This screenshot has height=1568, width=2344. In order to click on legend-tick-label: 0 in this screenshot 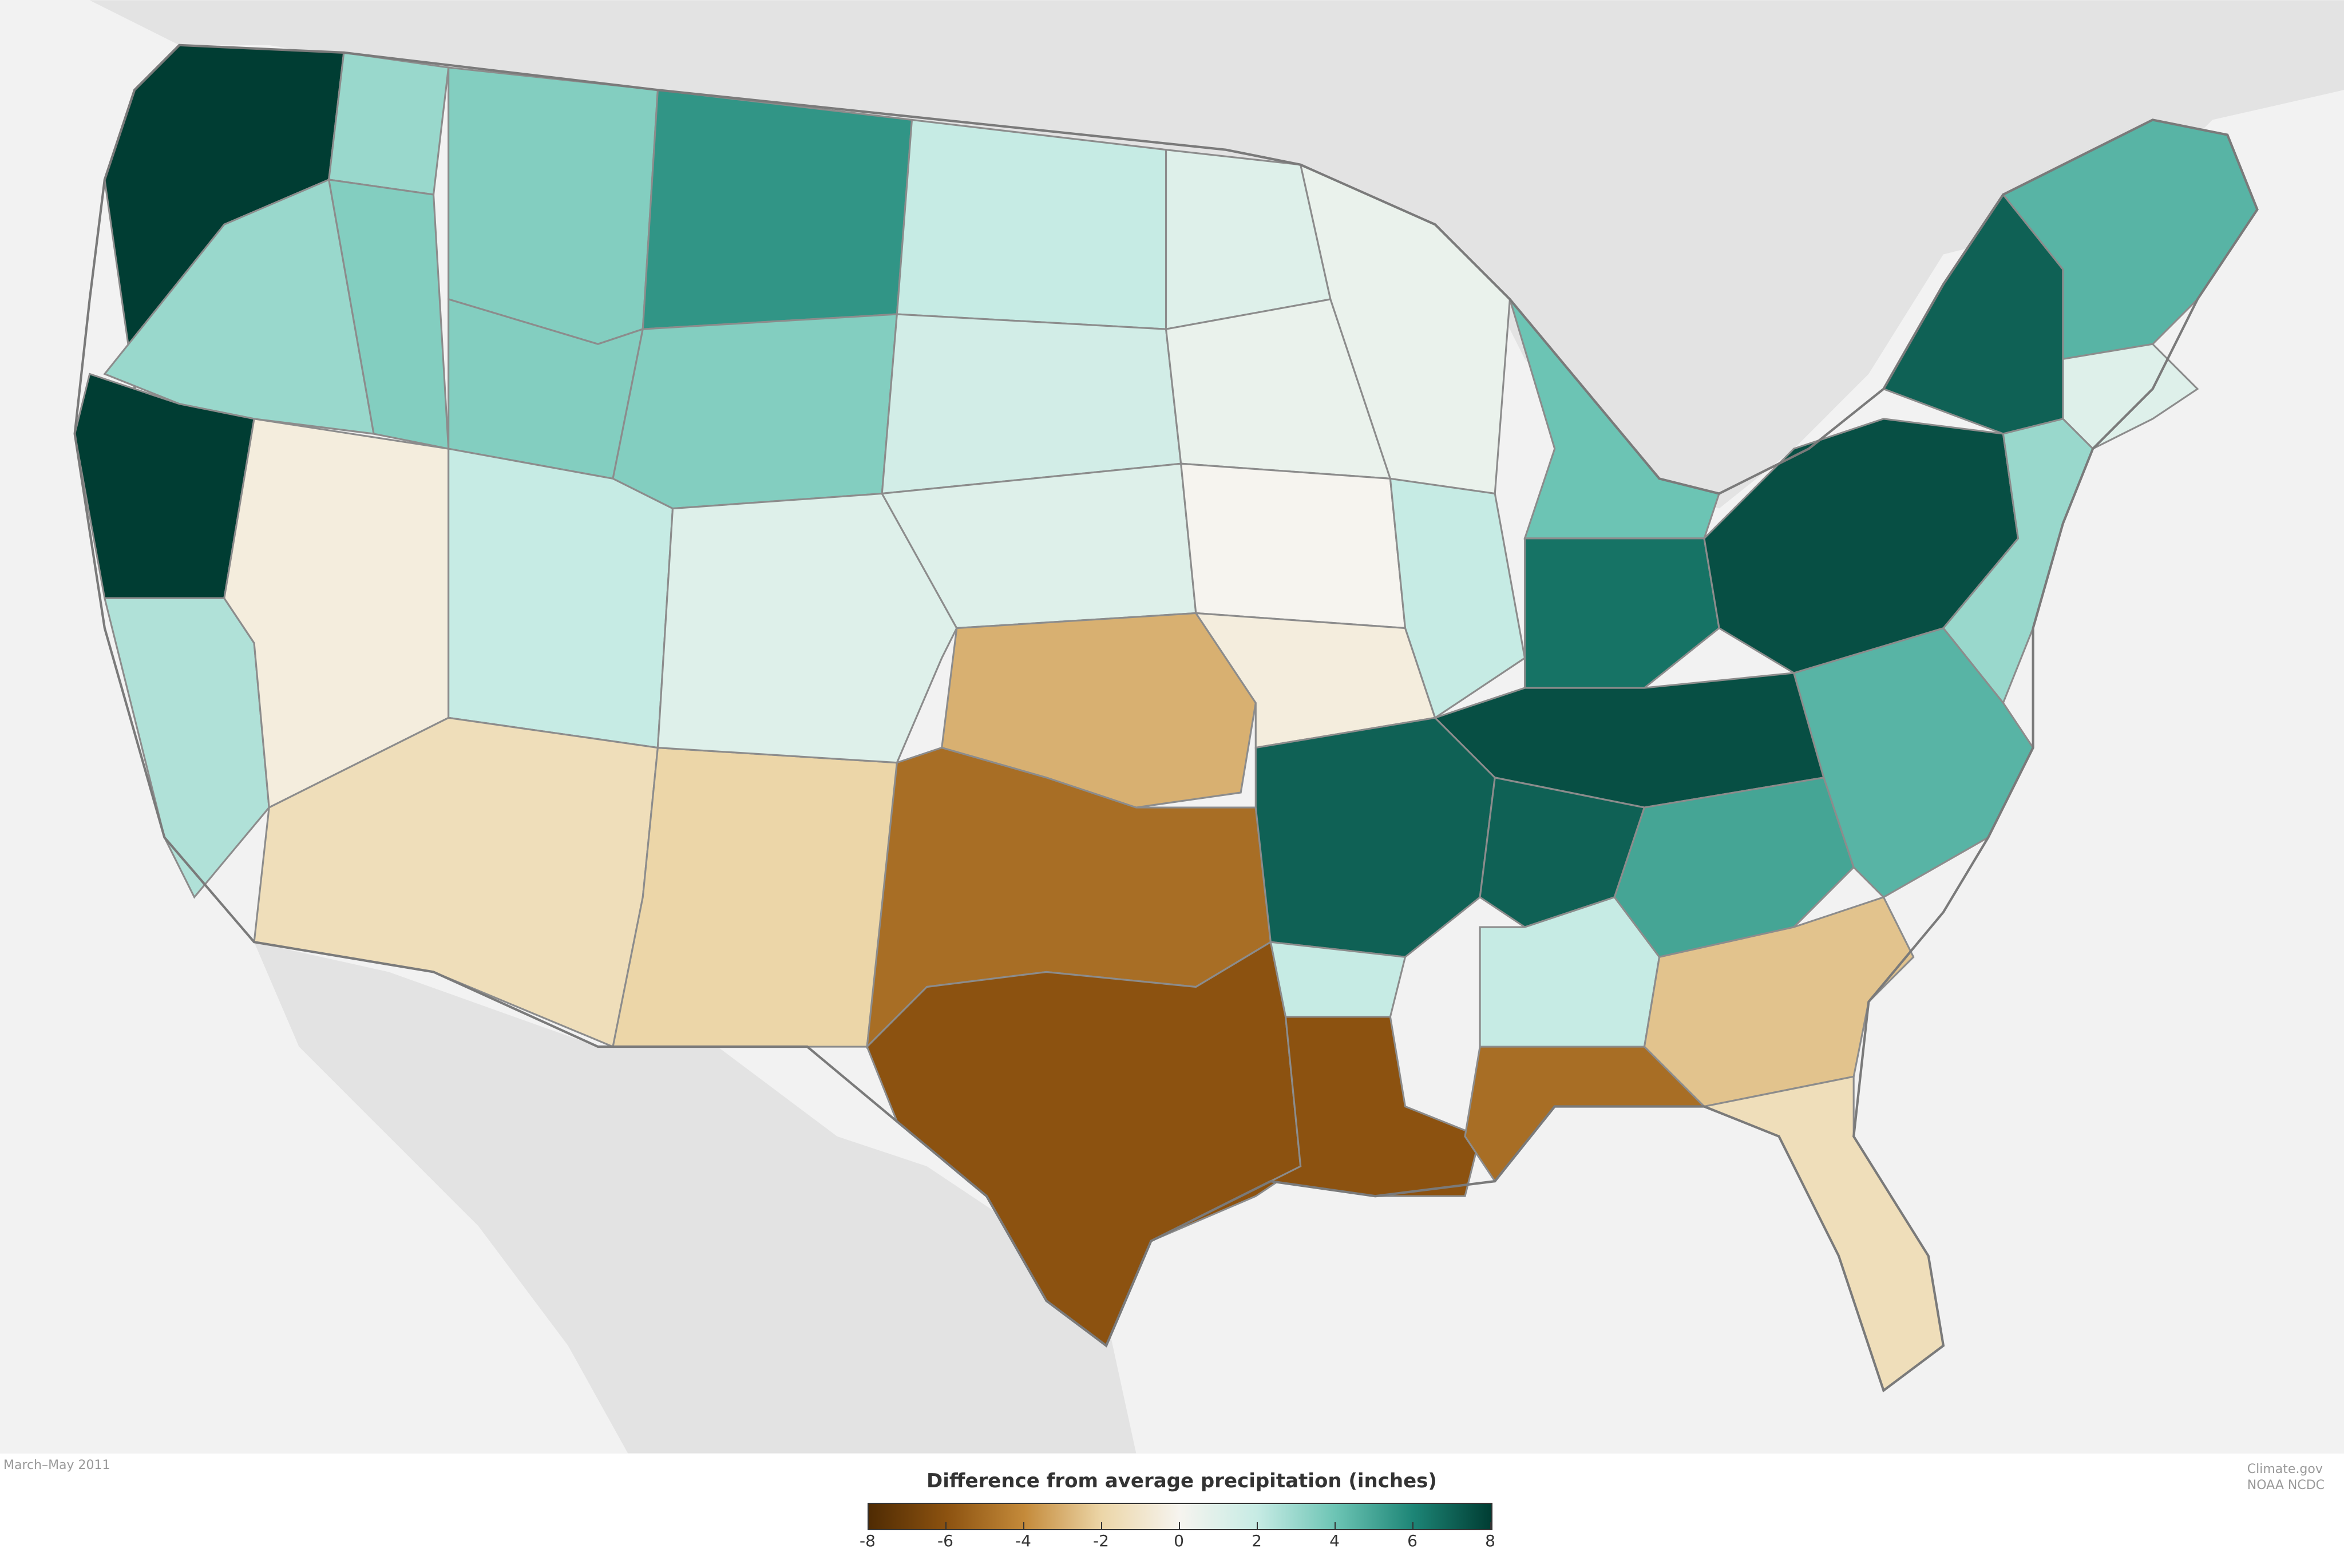, I will do `click(1179, 1540)`.